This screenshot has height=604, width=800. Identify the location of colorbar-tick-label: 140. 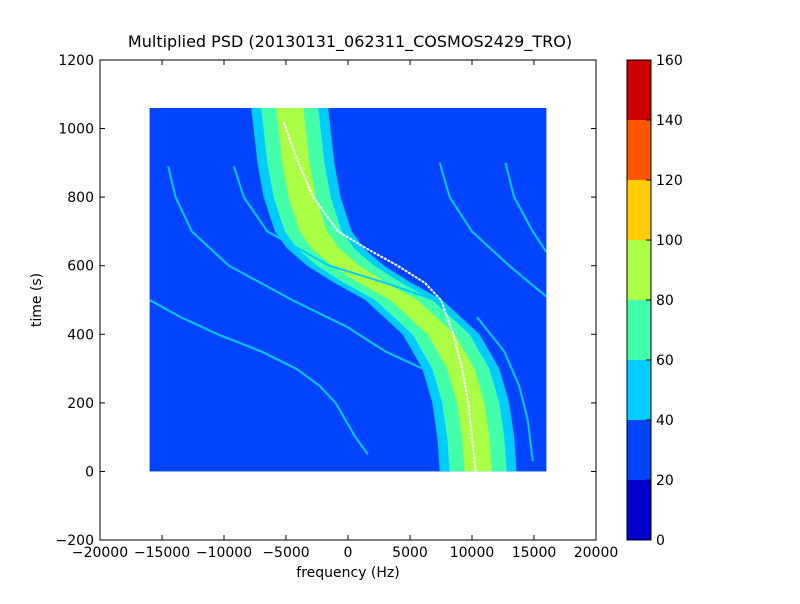
(669, 121).